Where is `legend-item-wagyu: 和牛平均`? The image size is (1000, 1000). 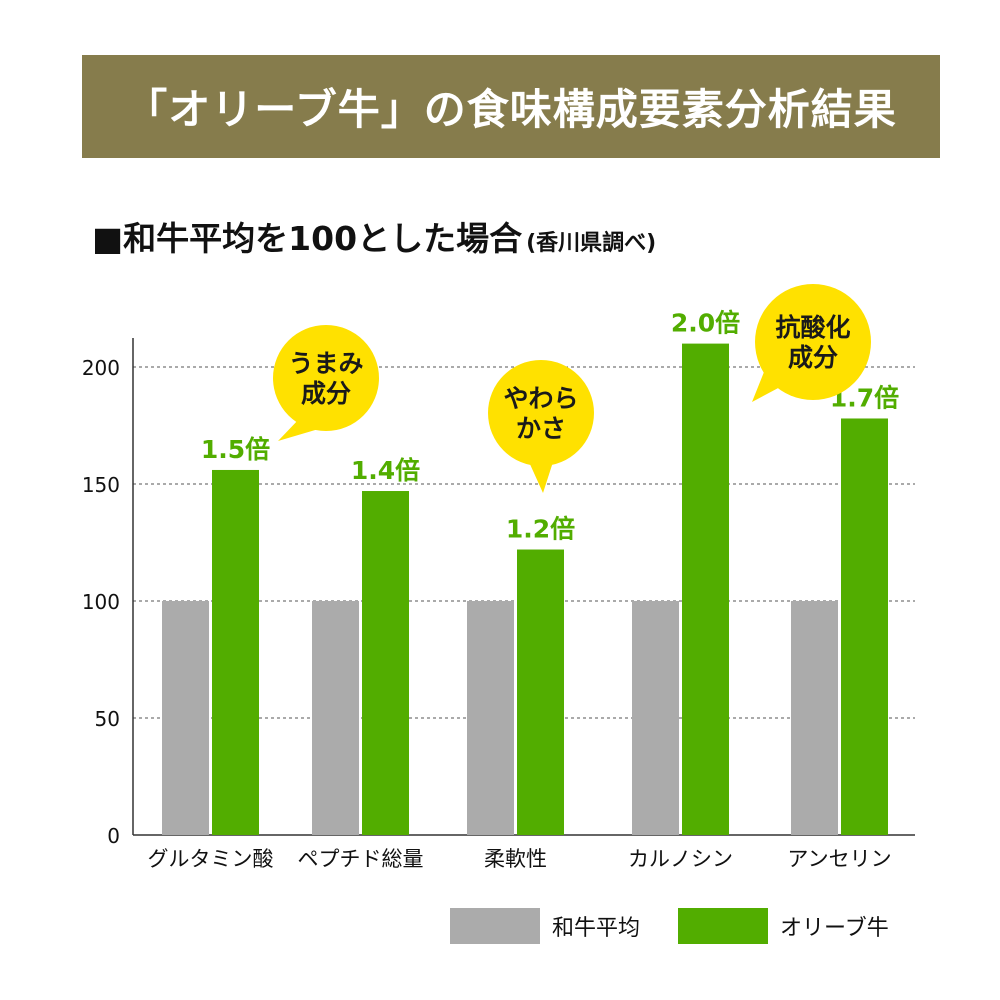 legend-item-wagyu: 和牛平均 is located at coordinates (545, 926).